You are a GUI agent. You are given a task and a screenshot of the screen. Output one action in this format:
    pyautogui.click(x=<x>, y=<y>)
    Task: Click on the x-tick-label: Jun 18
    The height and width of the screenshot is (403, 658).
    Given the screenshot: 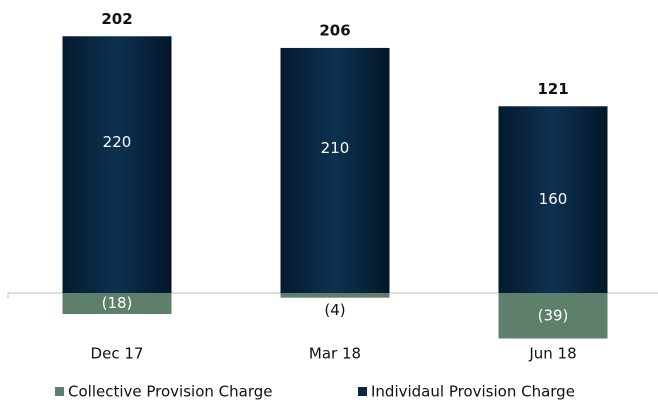 What is the action you would take?
    pyautogui.click(x=552, y=354)
    